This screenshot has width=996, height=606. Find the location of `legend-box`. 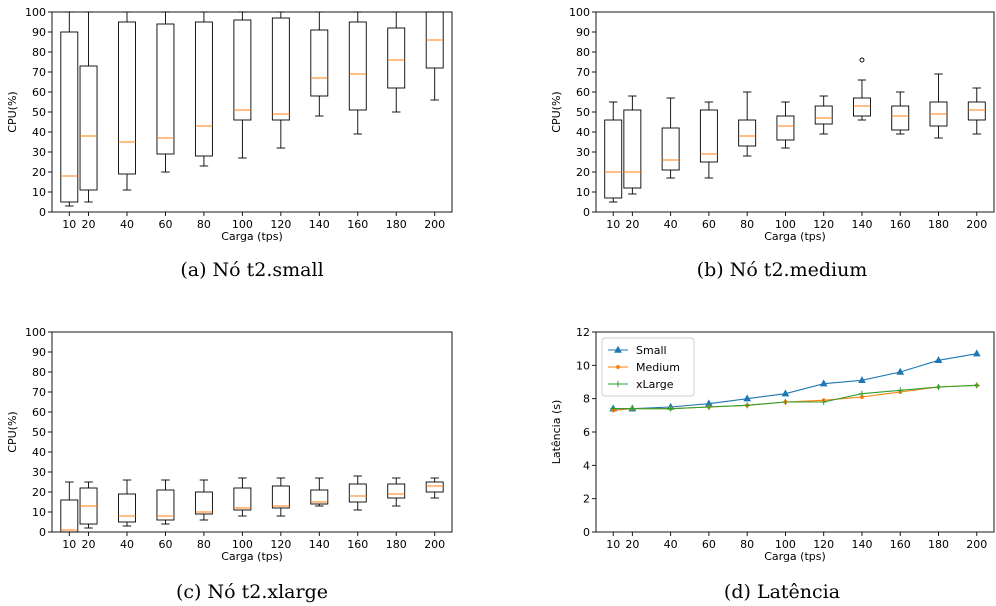

legend-box is located at coordinates (648, 367).